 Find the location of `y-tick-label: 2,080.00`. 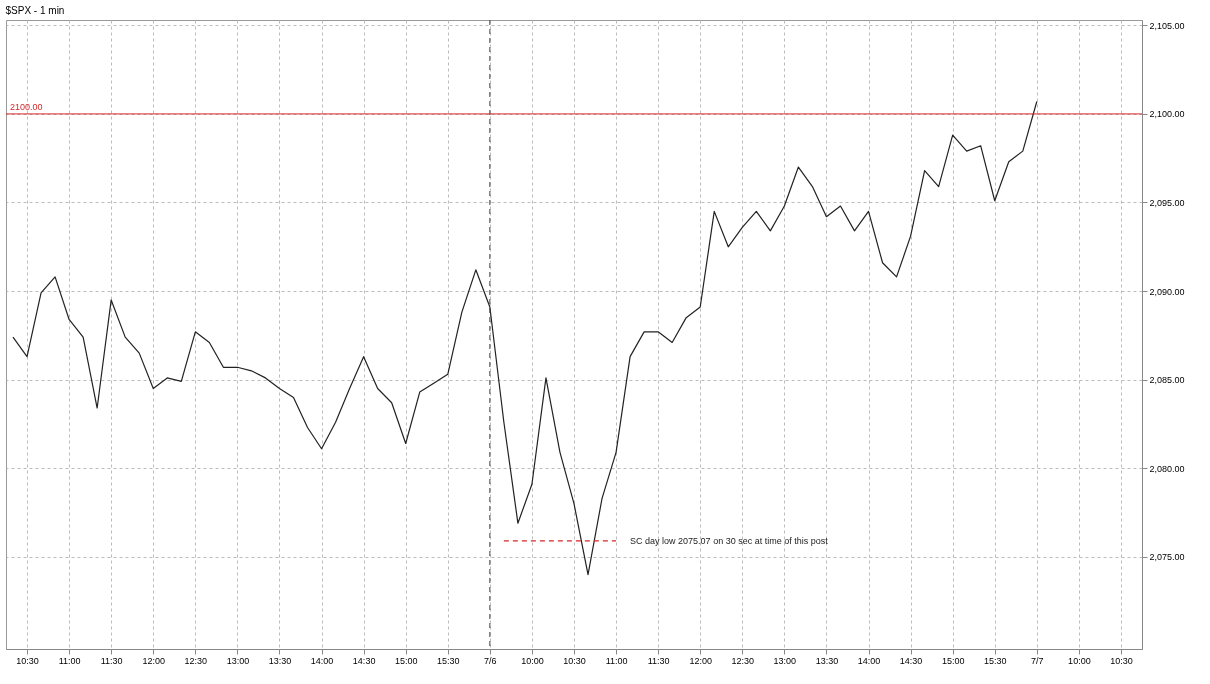

y-tick-label: 2,080.00 is located at coordinates (1167, 468).